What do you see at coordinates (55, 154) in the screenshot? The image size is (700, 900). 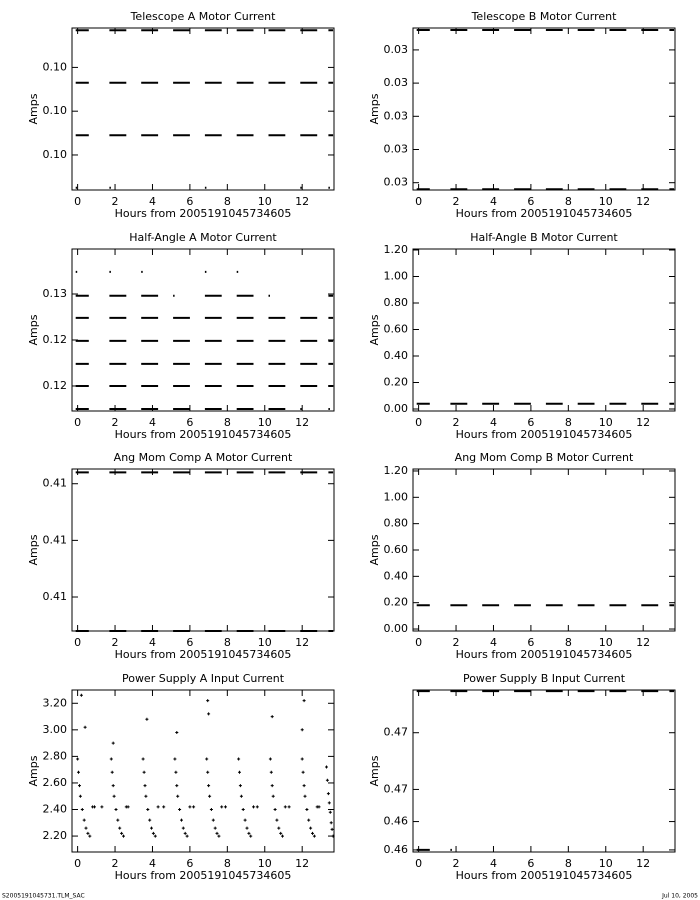 I see `y-tick-label: 0.10` at bounding box center [55, 154].